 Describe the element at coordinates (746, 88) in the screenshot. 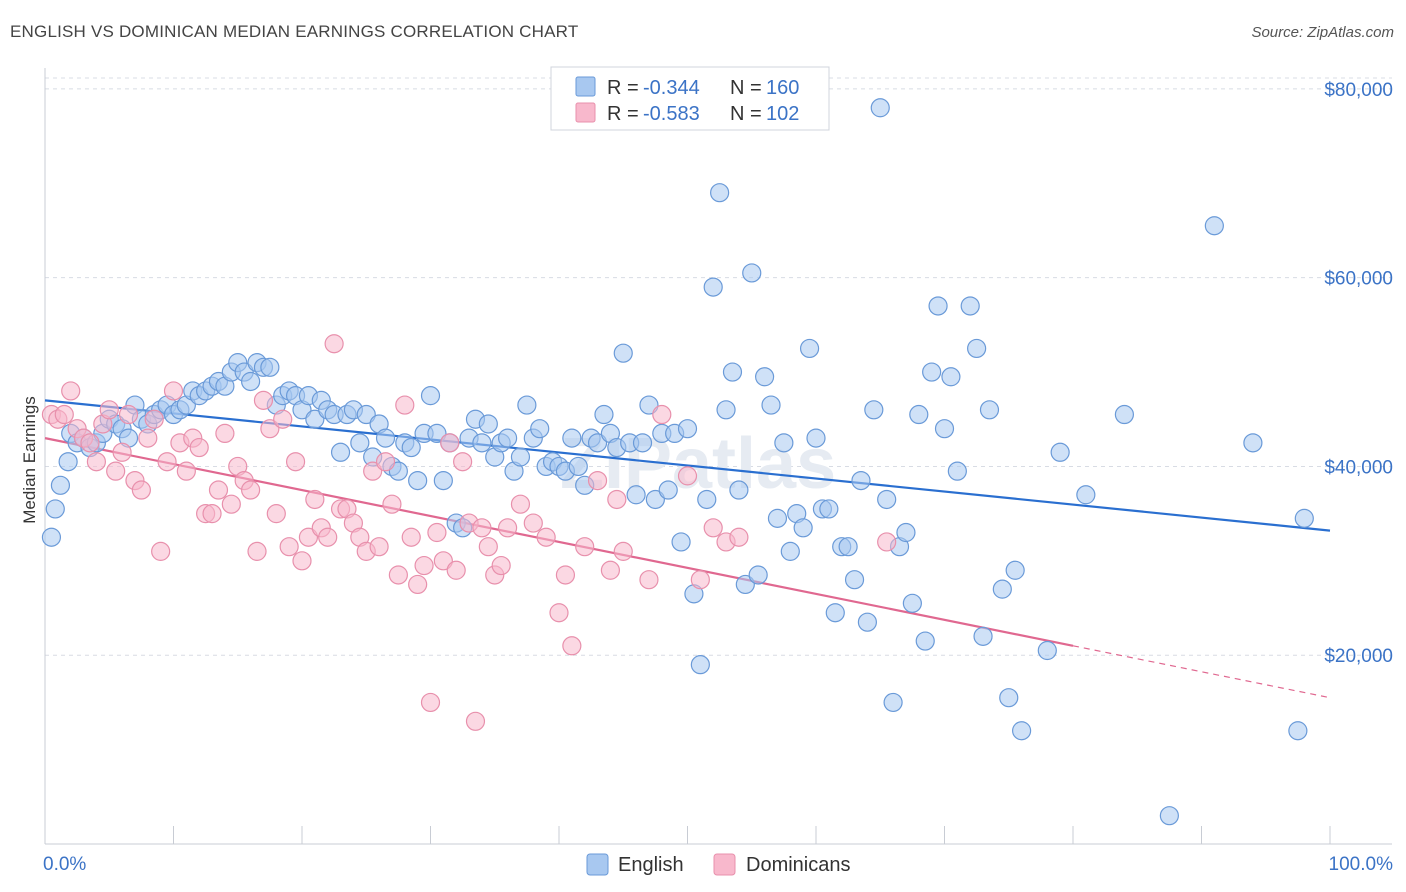

I see `legend-n-label-english: N =` at that location.